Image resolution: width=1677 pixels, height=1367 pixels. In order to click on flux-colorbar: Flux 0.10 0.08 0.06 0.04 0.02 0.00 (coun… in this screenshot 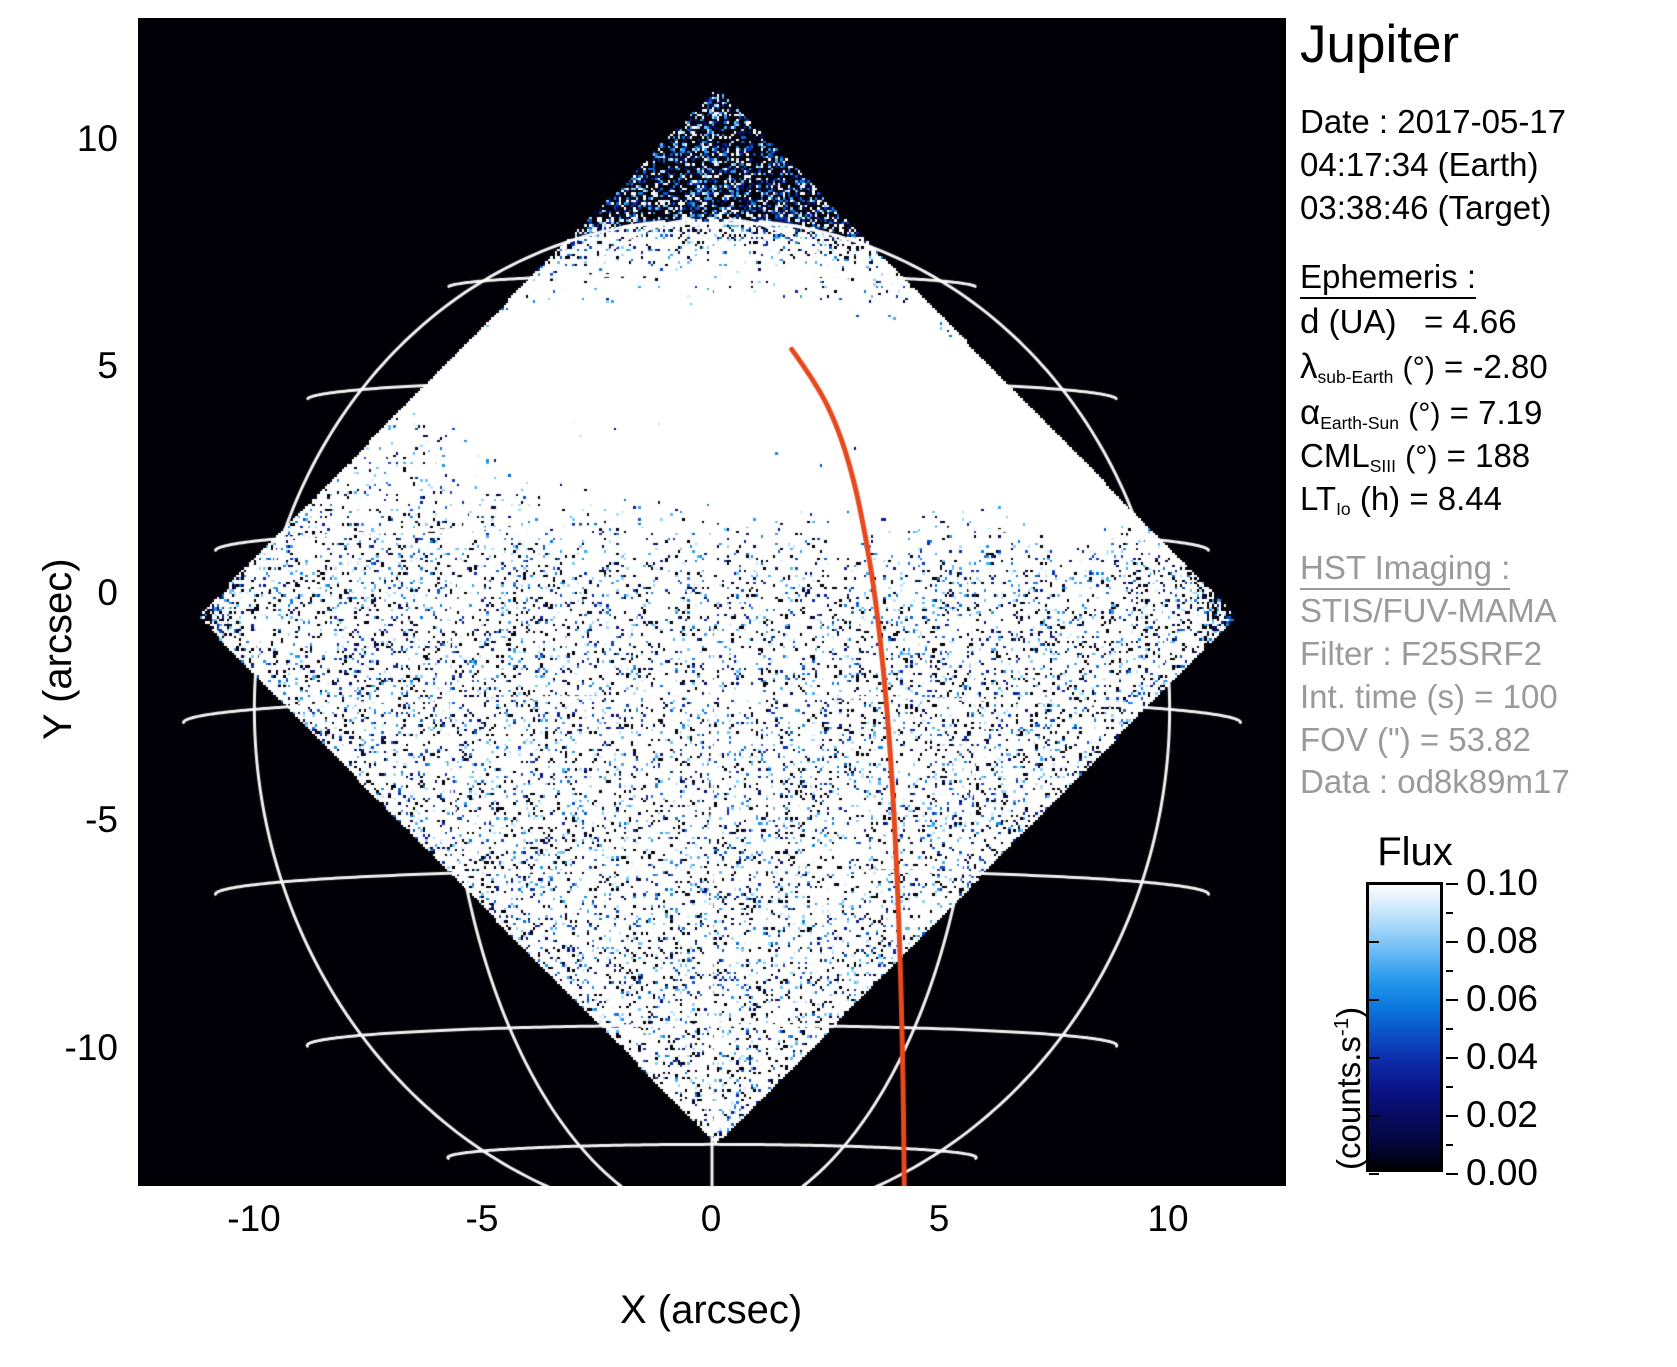, I will do `click(1488, 1020)`.